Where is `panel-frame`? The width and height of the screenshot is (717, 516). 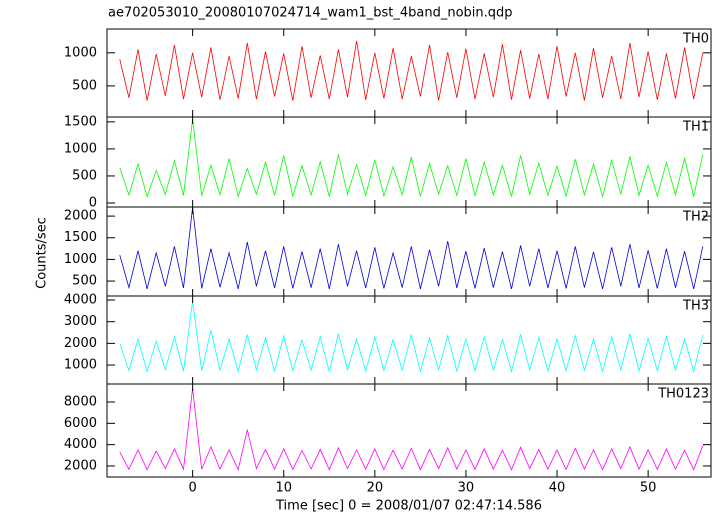 panel-frame is located at coordinates (409, 73).